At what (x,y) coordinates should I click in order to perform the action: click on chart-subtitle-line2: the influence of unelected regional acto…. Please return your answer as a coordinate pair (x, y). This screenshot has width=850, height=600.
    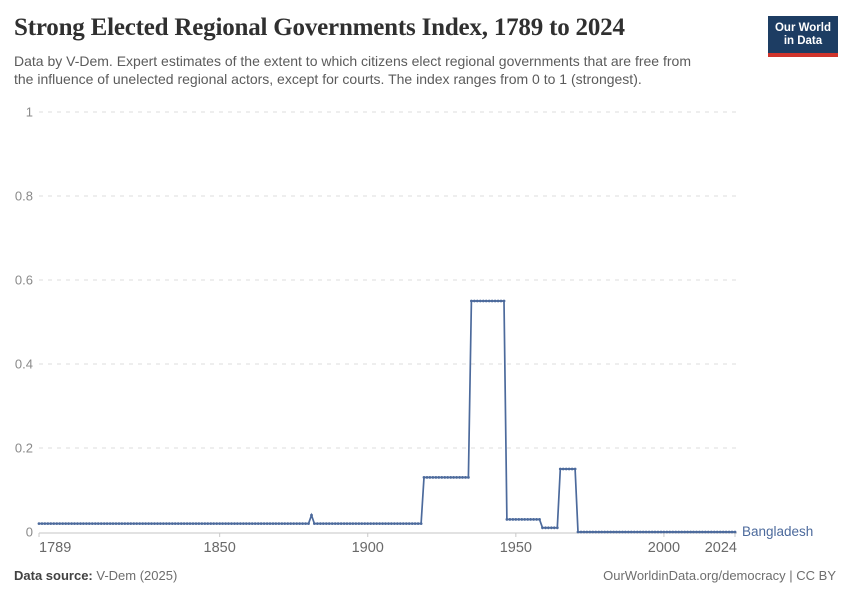
    Looking at the image, I should click on (328, 79).